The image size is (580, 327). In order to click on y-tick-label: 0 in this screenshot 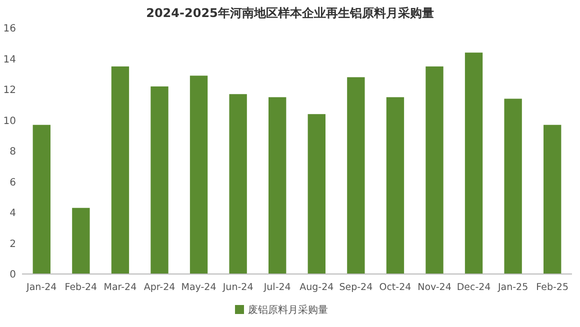, I will do `click(13, 275)`.